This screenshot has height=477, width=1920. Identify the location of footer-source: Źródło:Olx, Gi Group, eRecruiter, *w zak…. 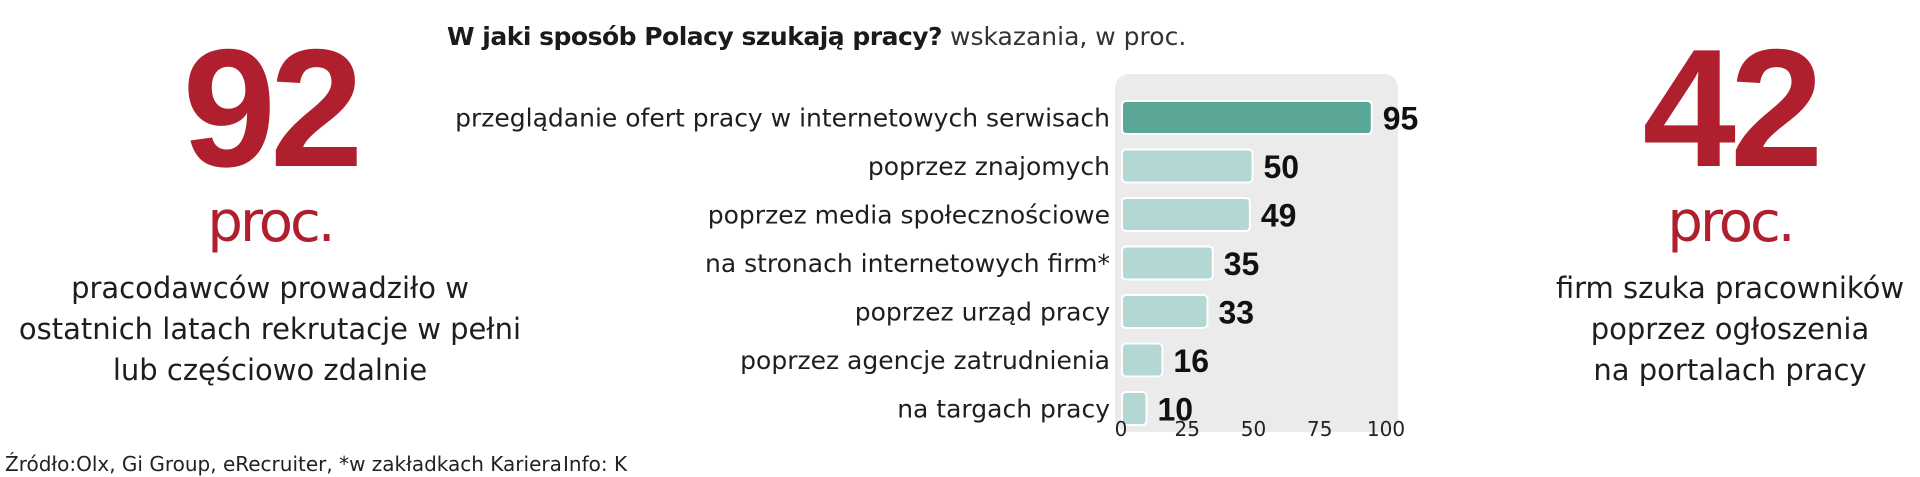
(283, 464).